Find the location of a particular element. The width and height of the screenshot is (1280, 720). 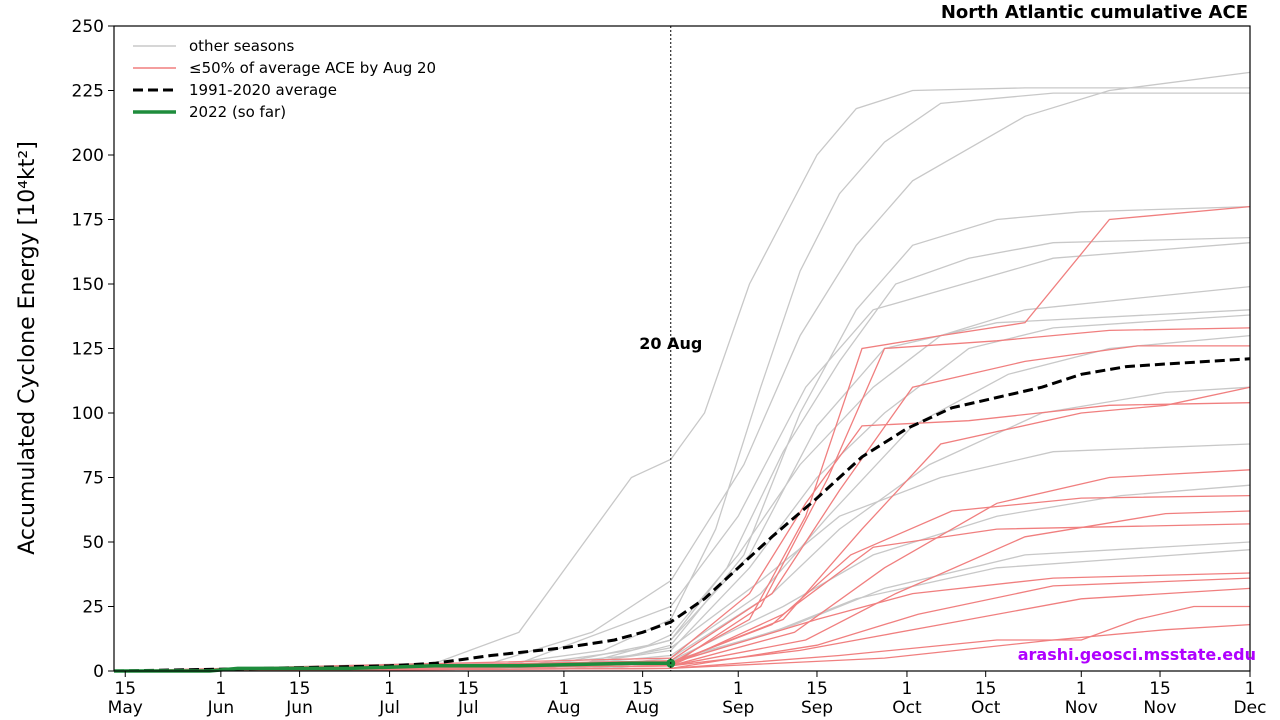

y-tick-label: 125 is located at coordinates (88, 350).